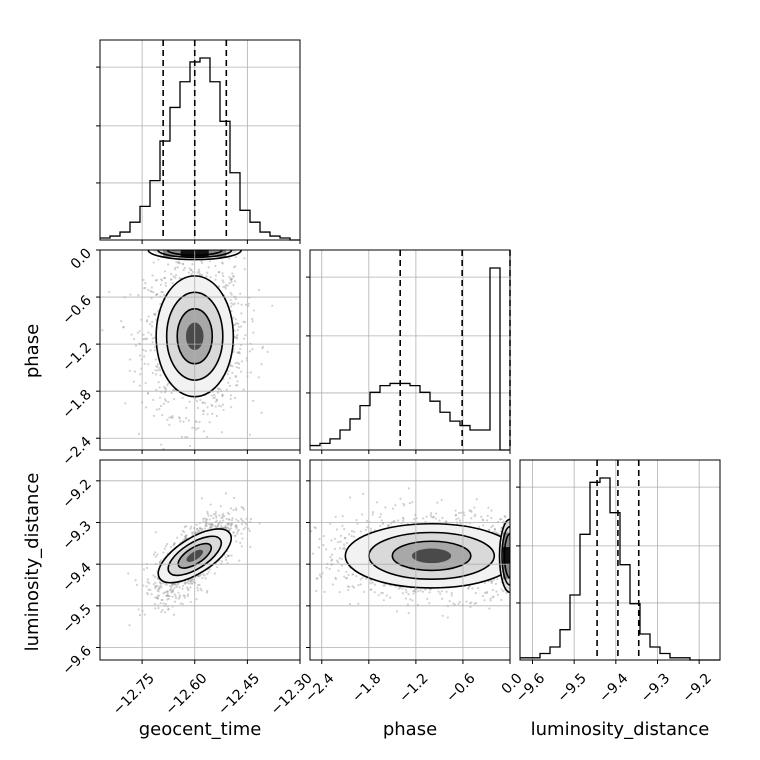 This screenshot has height=760, width=760. I want to click on panel-frame-hist-phase, so click(410, 350).